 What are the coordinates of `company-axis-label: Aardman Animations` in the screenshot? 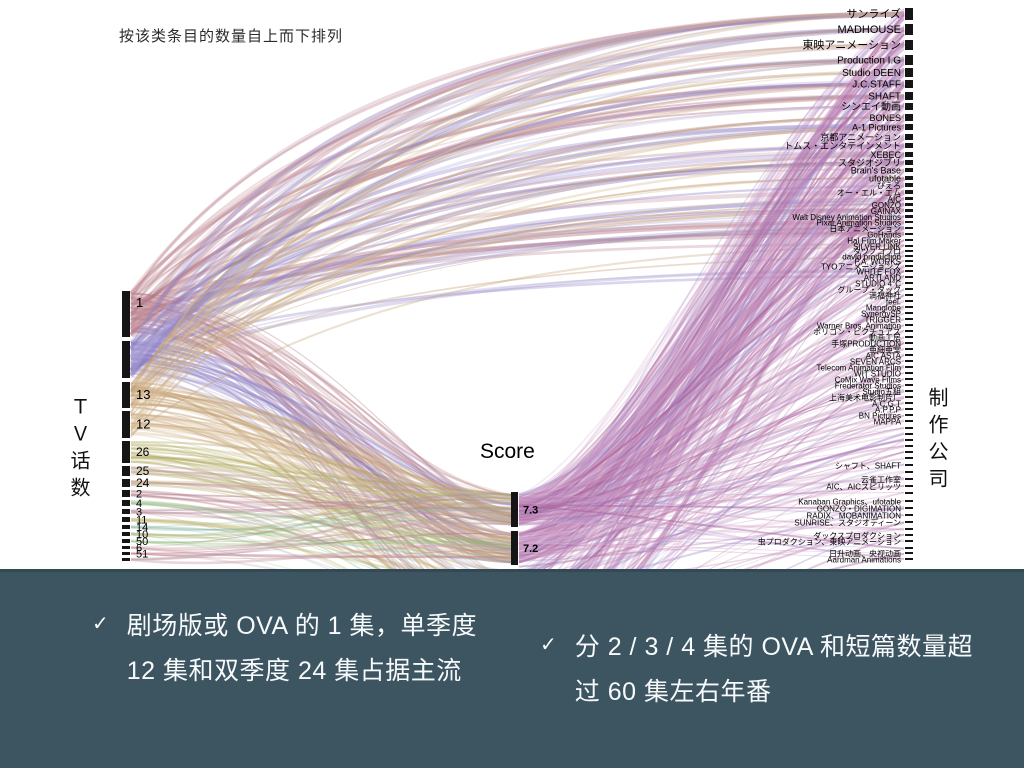 It's located at (864, 560).